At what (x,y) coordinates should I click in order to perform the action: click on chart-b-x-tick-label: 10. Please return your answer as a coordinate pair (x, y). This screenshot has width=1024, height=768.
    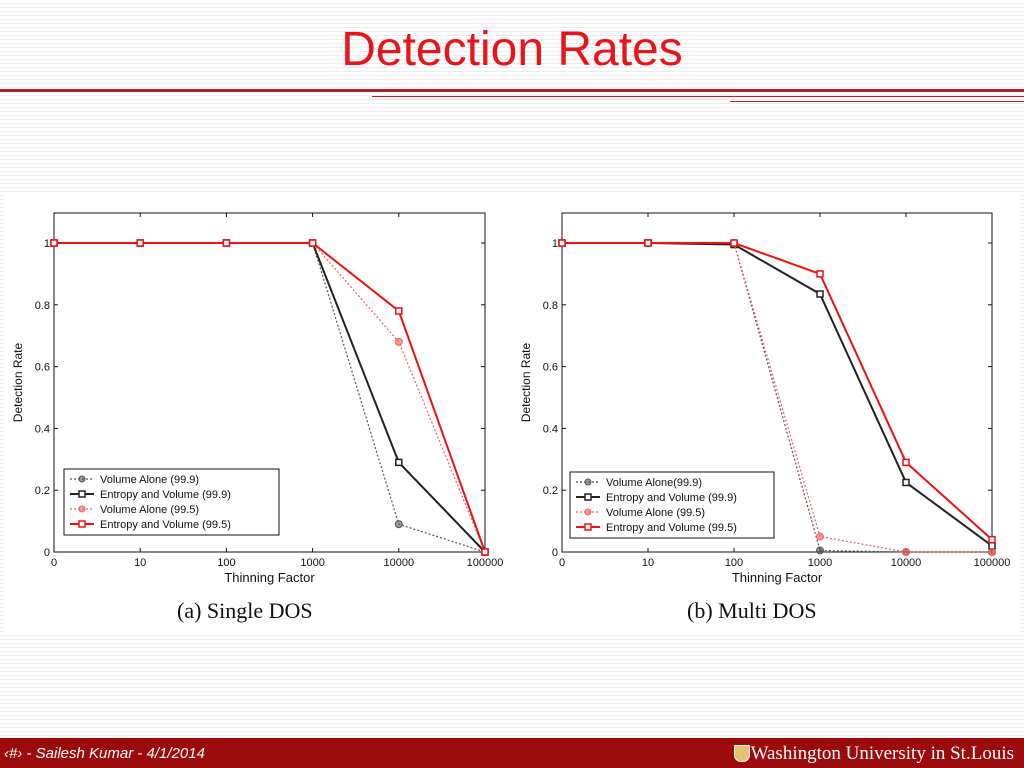
    Looking at the image, I should click on (648, 563).